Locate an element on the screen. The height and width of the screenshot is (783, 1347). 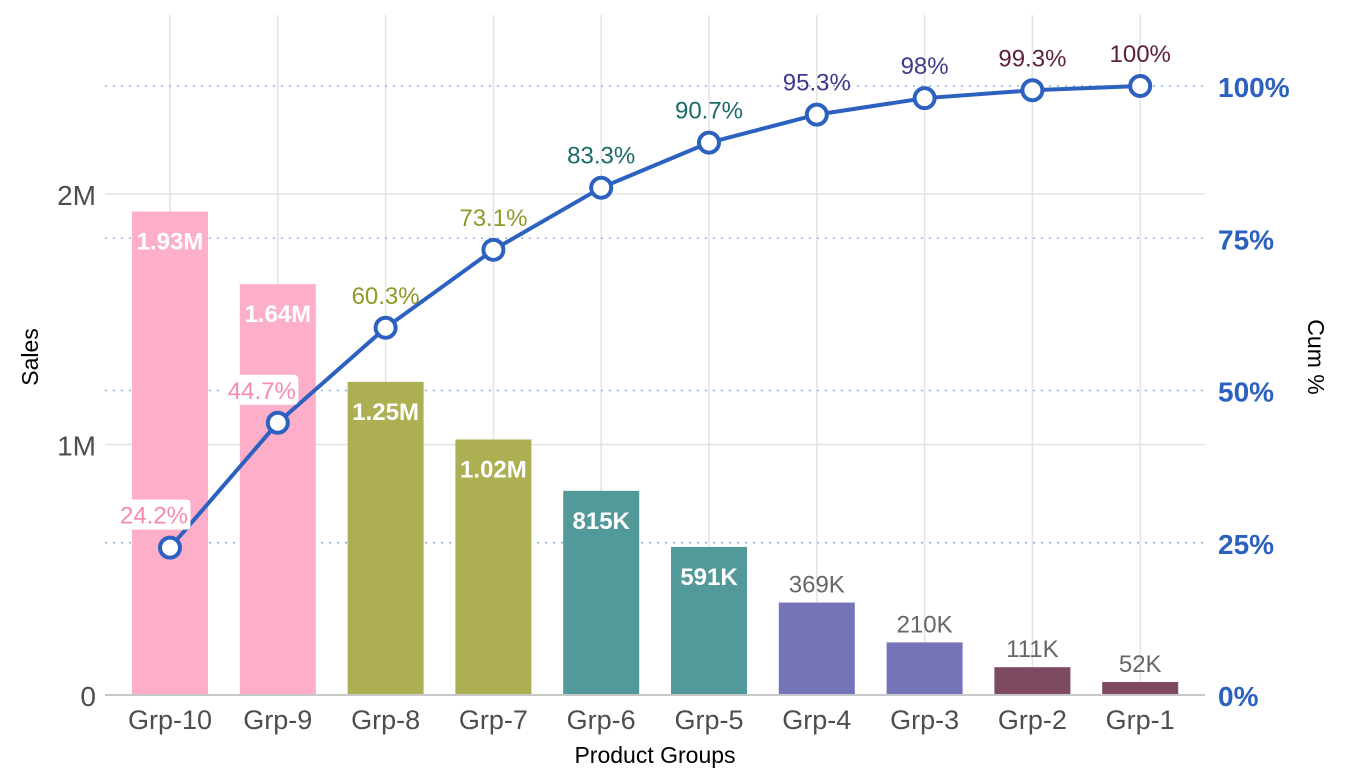
y2-tick-label: 75% is located at coordinates (1246, 239).